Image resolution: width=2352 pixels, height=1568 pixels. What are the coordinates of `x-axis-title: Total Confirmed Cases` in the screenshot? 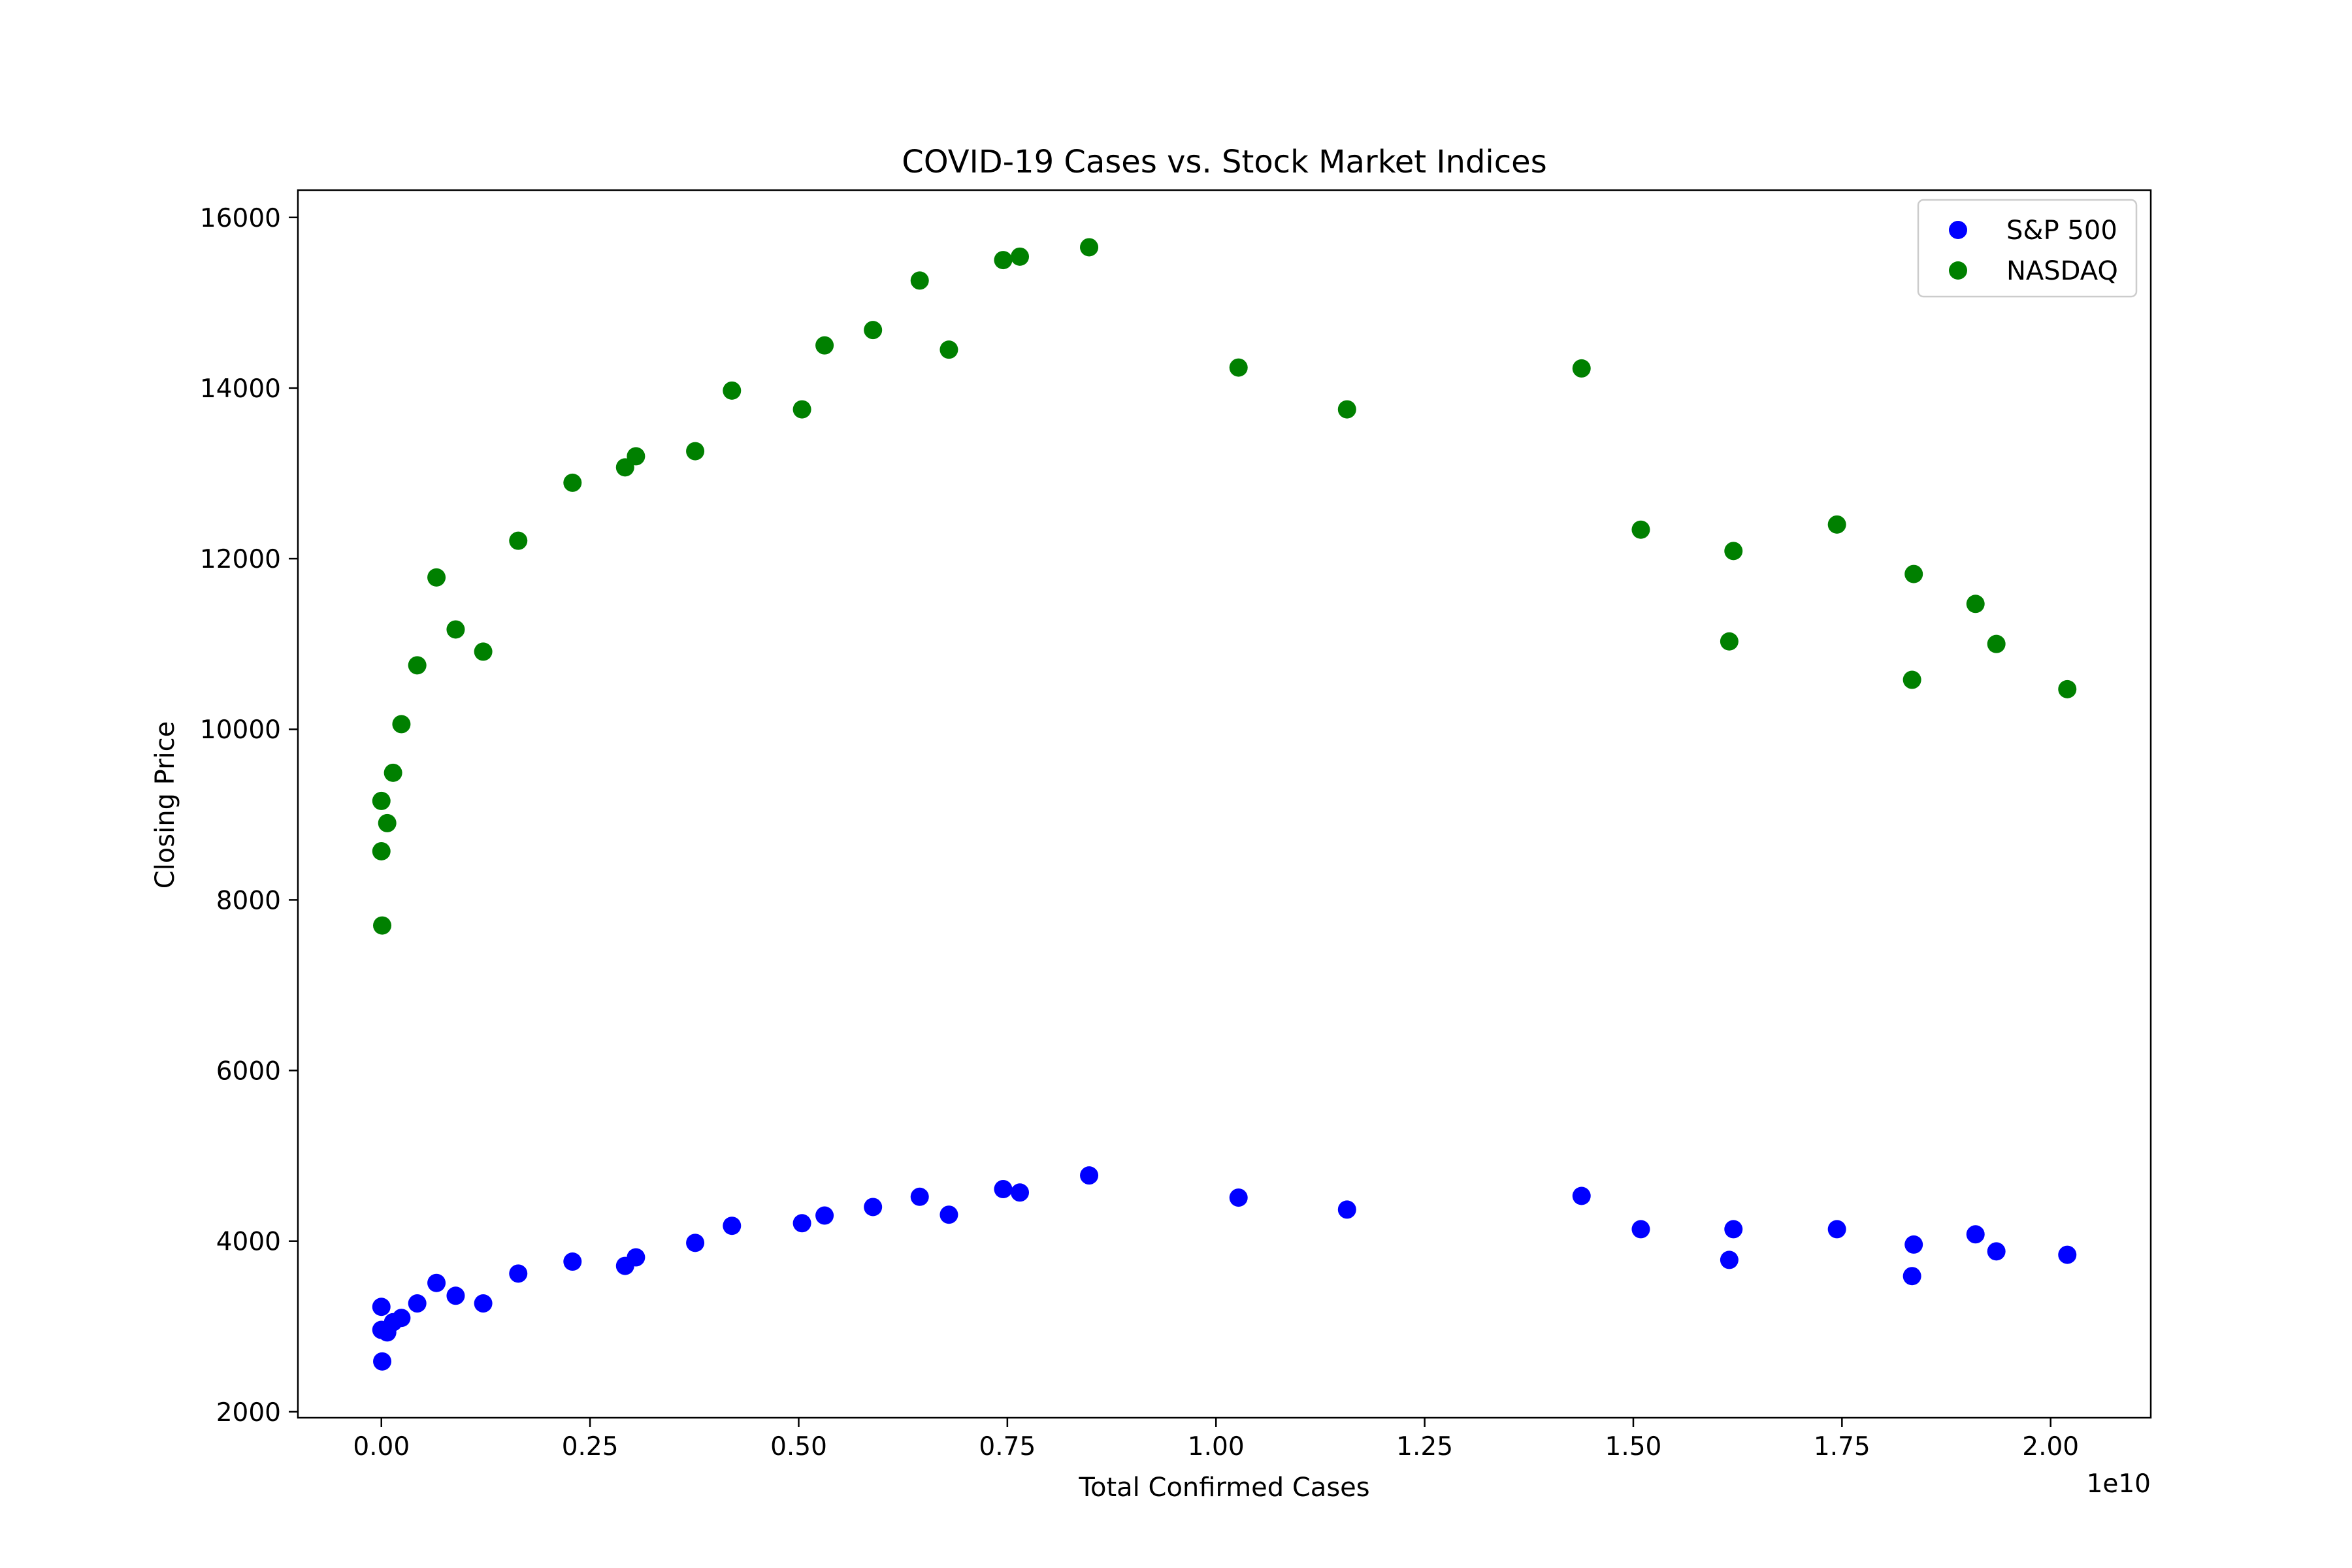 It's located at (1223, 1488).